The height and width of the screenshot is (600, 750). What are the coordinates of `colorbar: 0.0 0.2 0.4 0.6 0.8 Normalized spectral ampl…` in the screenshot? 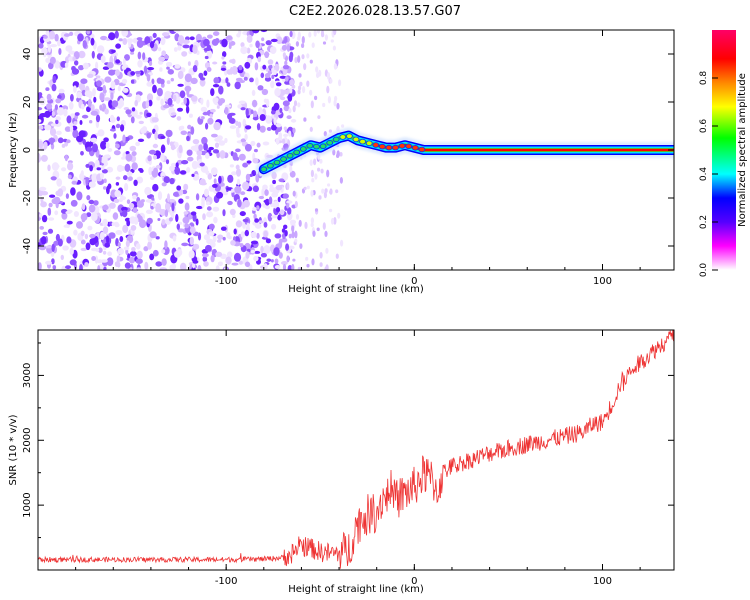 It's located at (723, 153).